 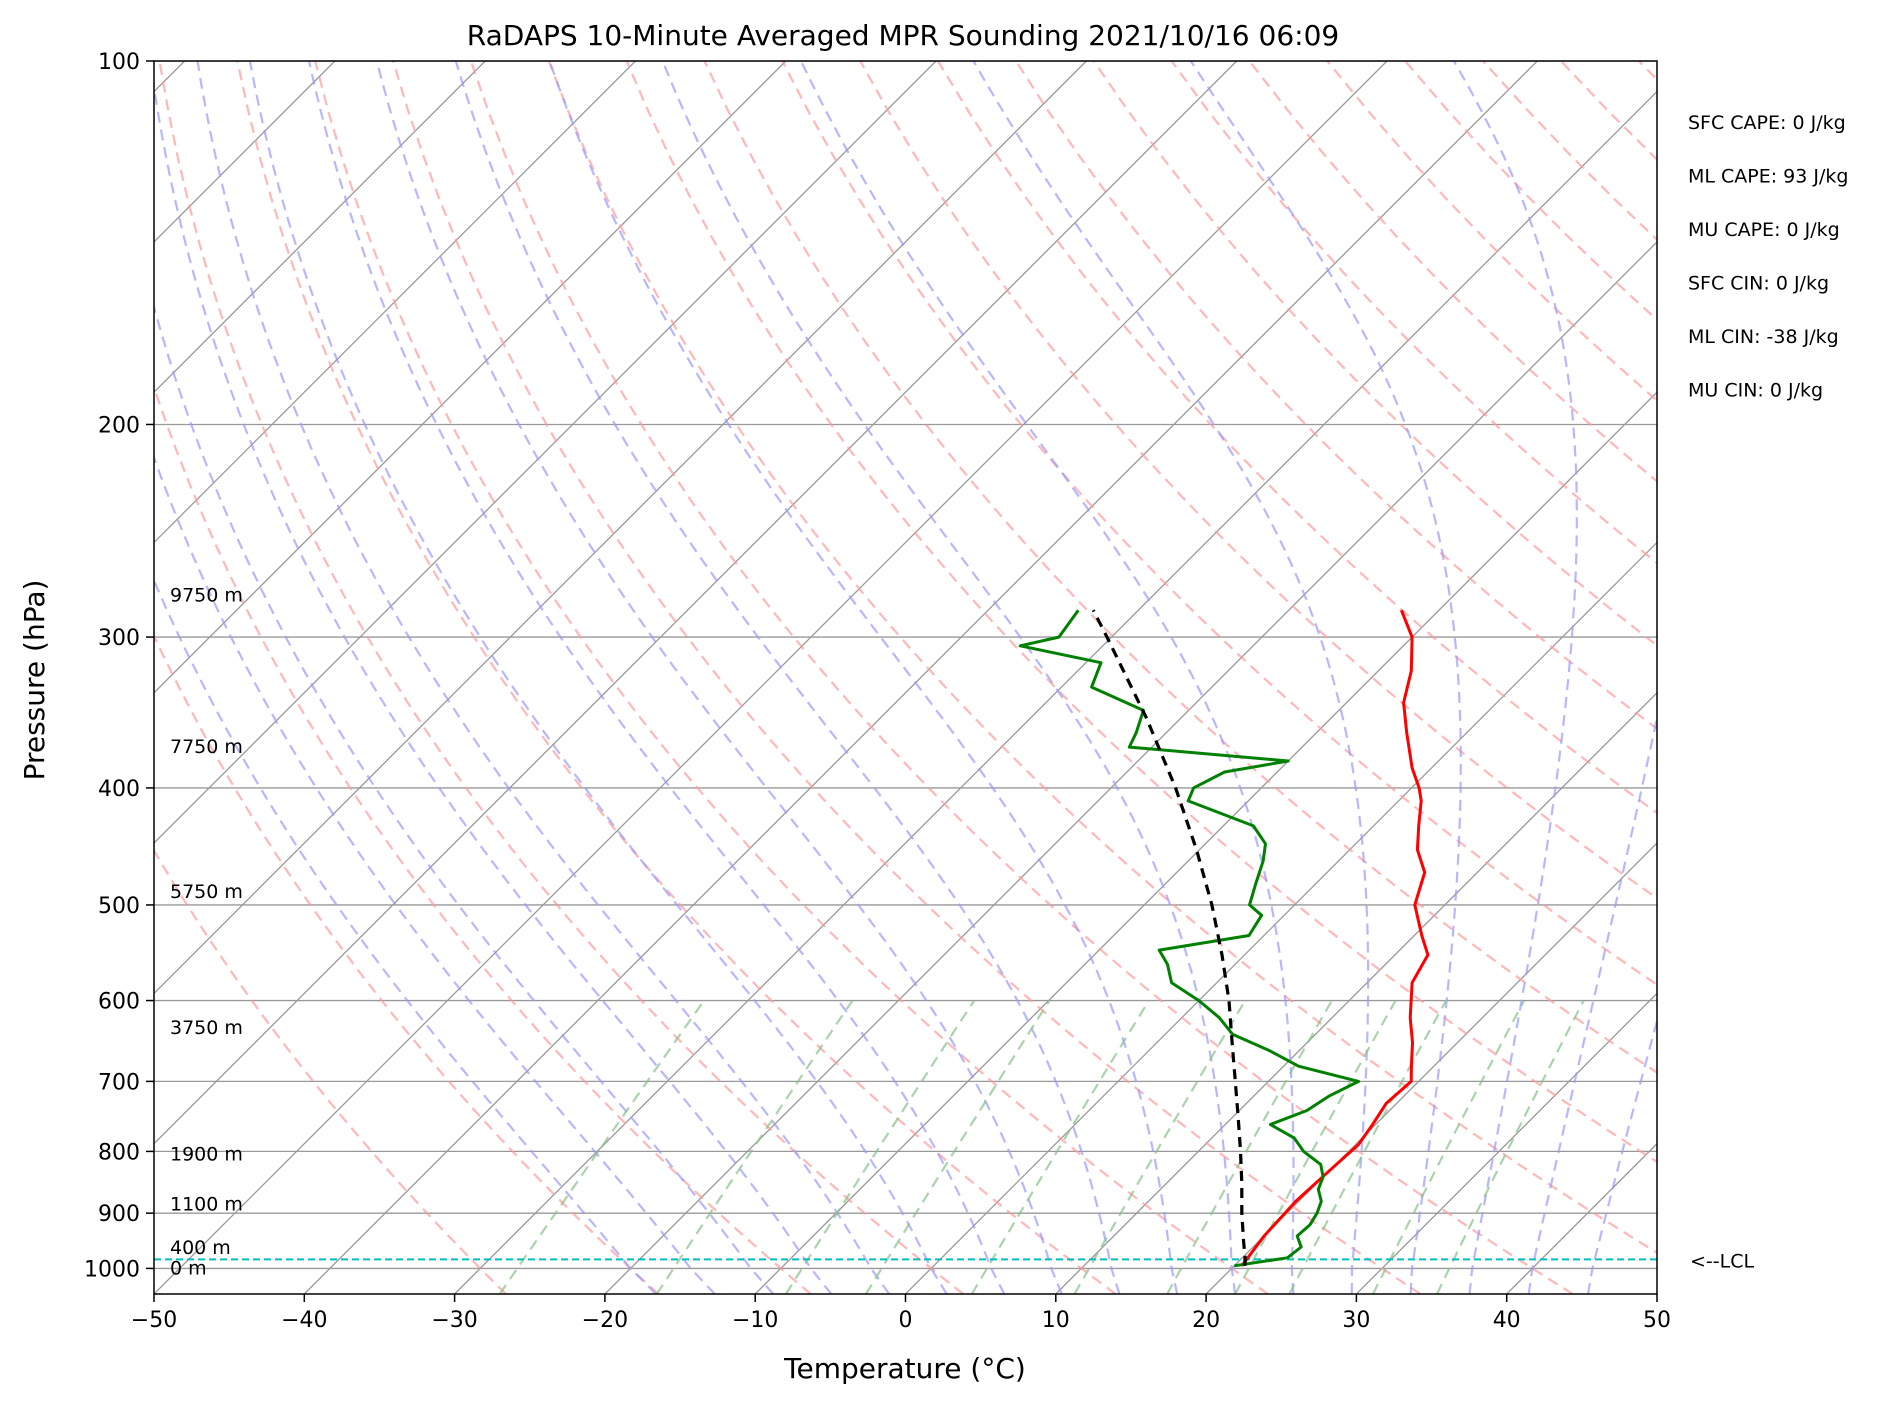 What do you see at coordinates (1206, 1320) in the screenshot?
I see `x-tick-label: 20` at bounding box center [1206, 1320].